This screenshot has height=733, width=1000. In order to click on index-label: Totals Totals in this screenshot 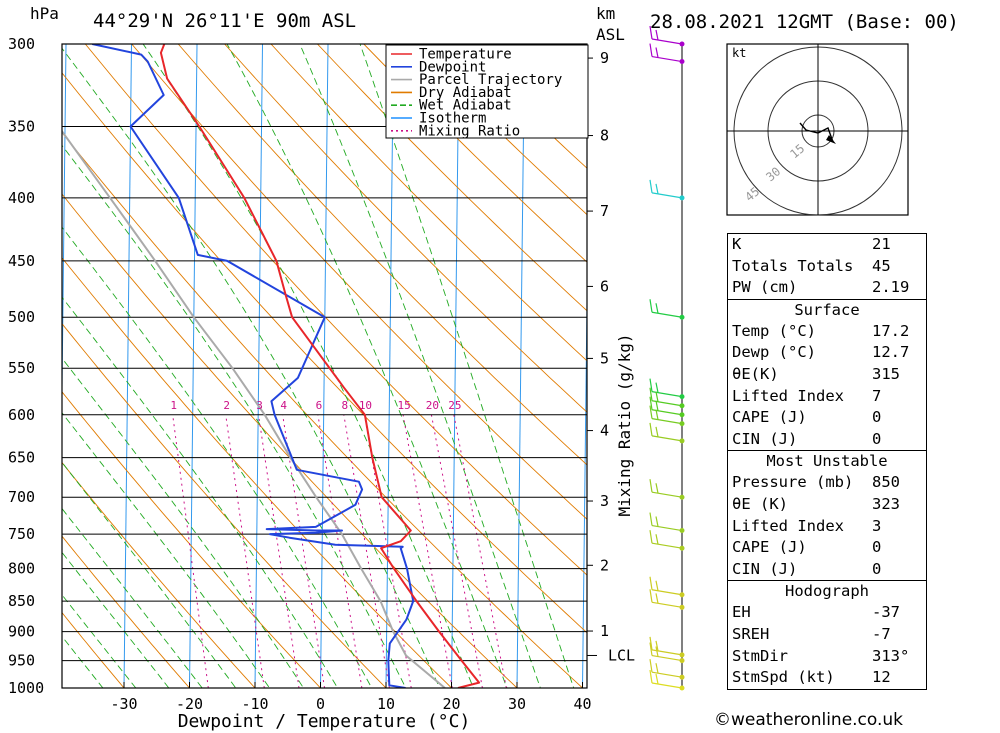, I will do `click(793, 265)`.